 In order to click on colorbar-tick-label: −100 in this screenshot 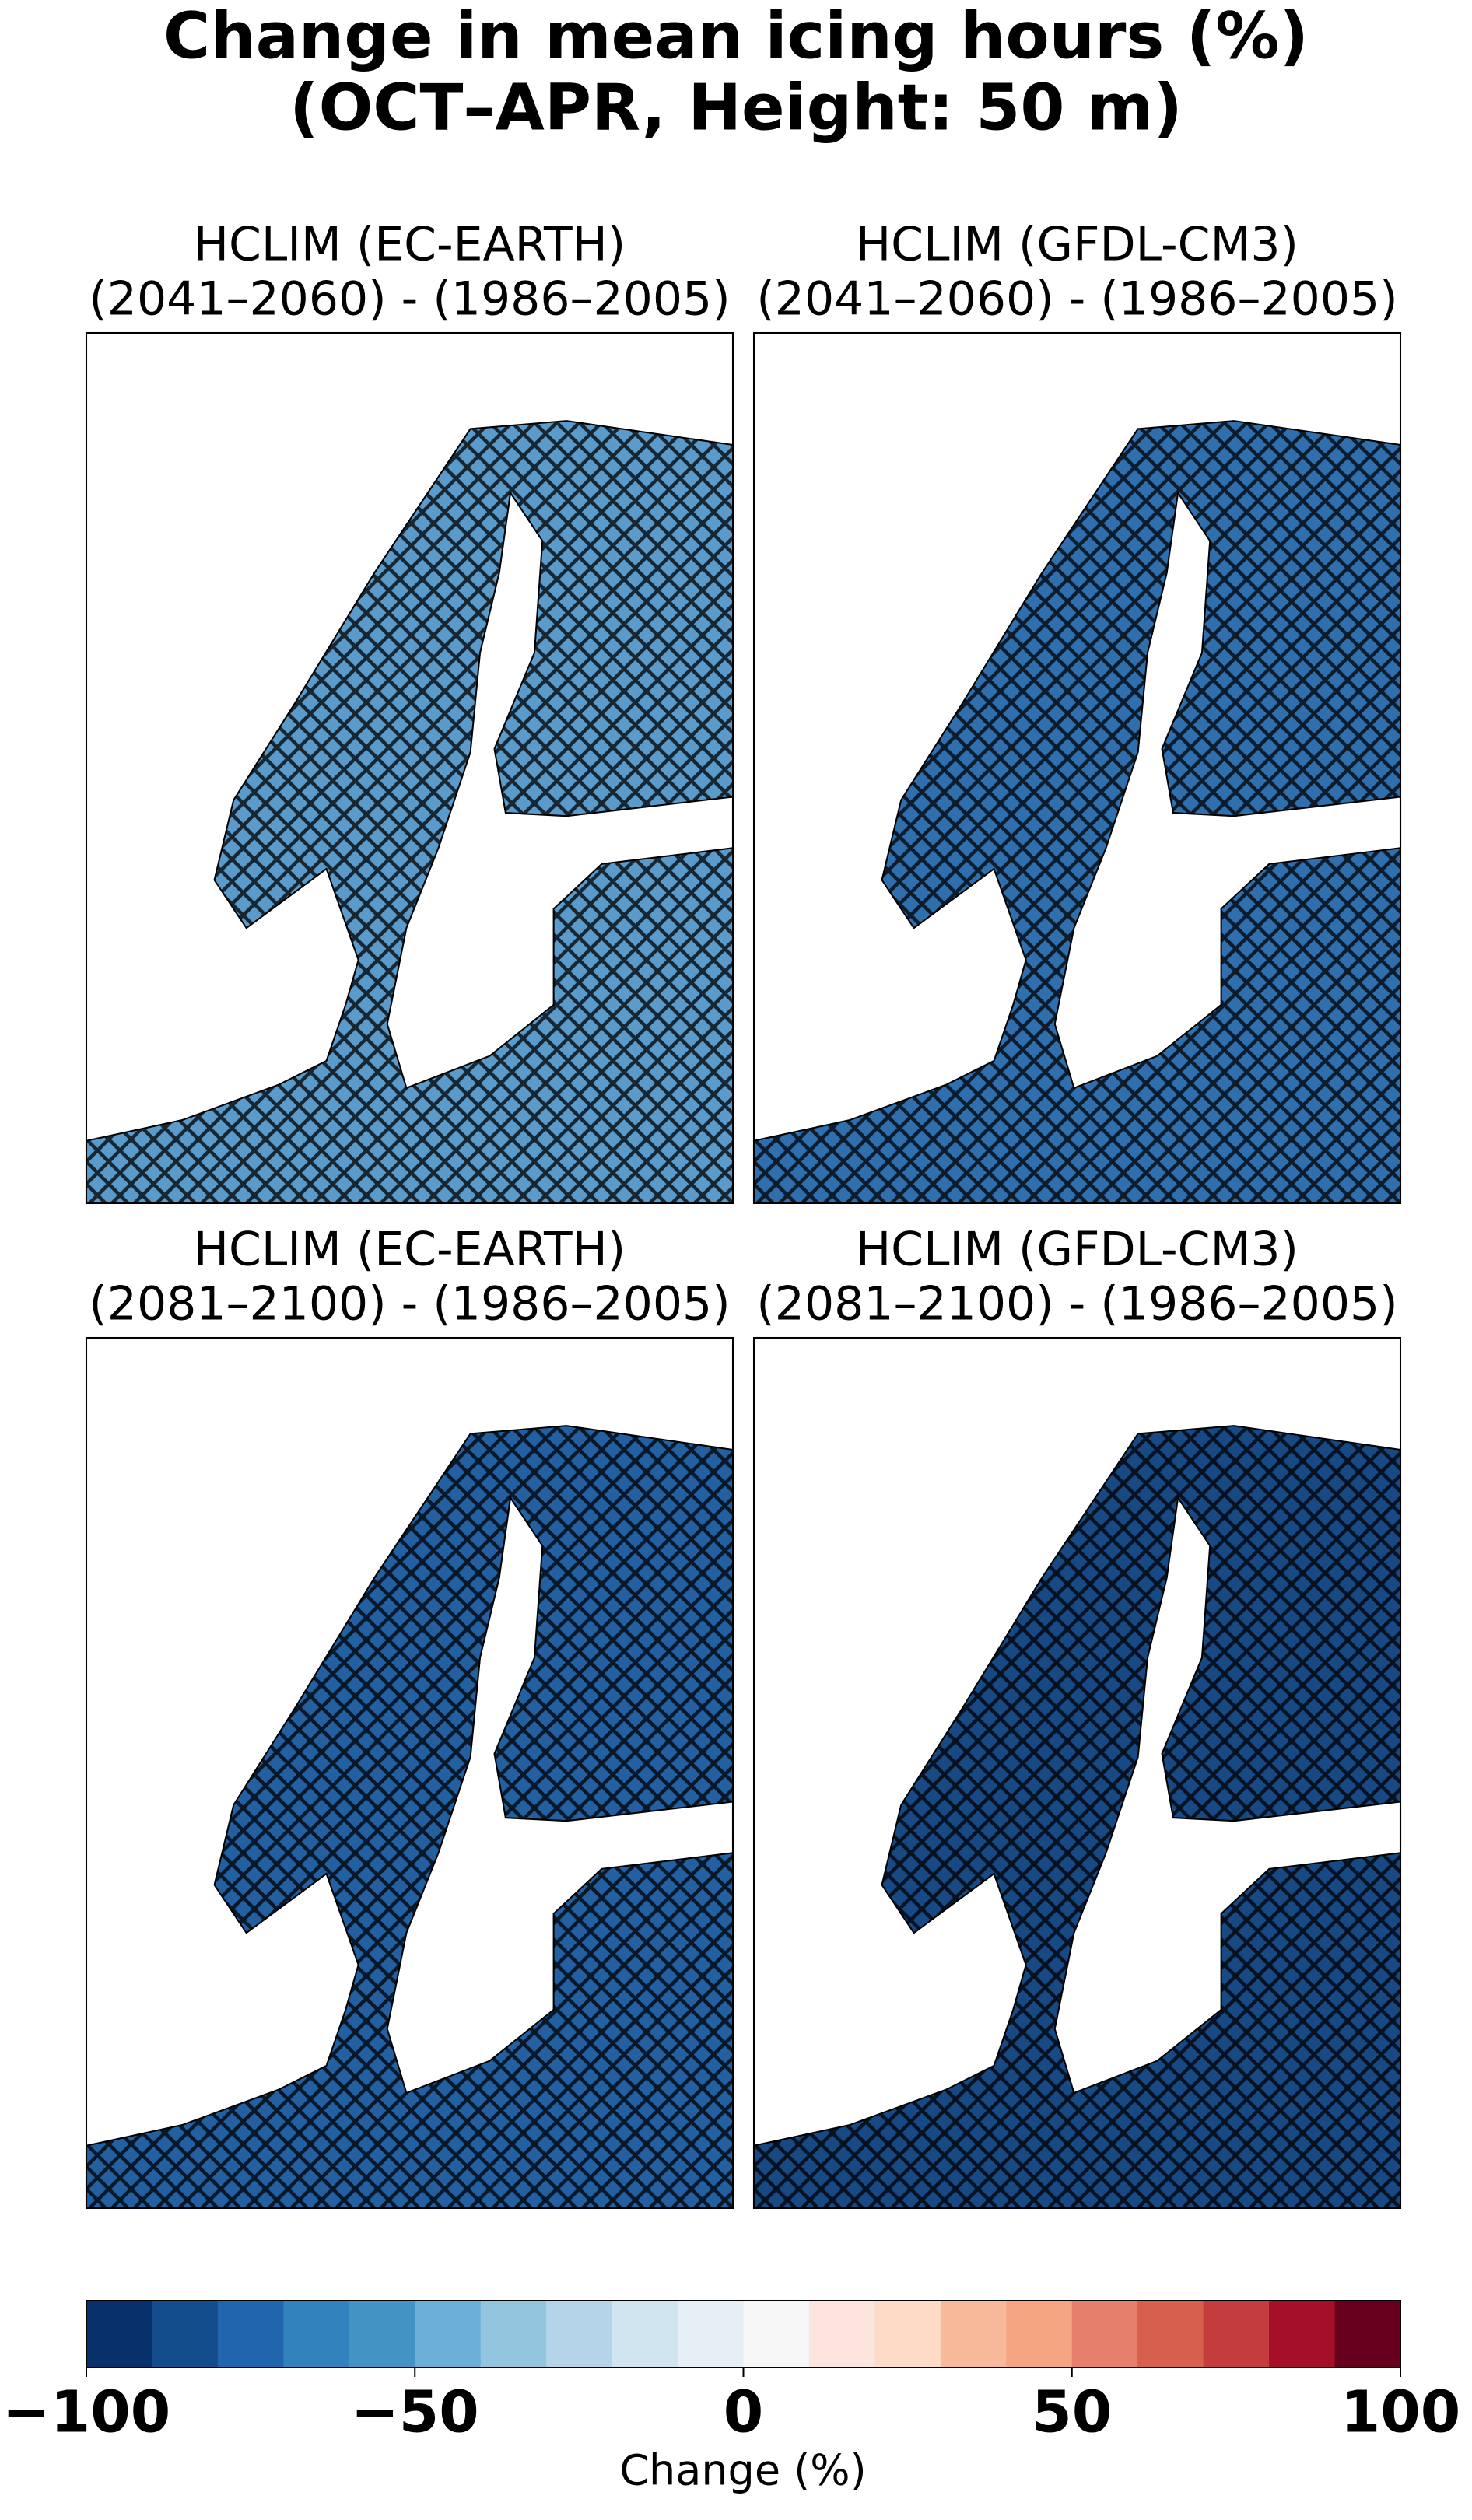, I will do `click(86, 2413)`.